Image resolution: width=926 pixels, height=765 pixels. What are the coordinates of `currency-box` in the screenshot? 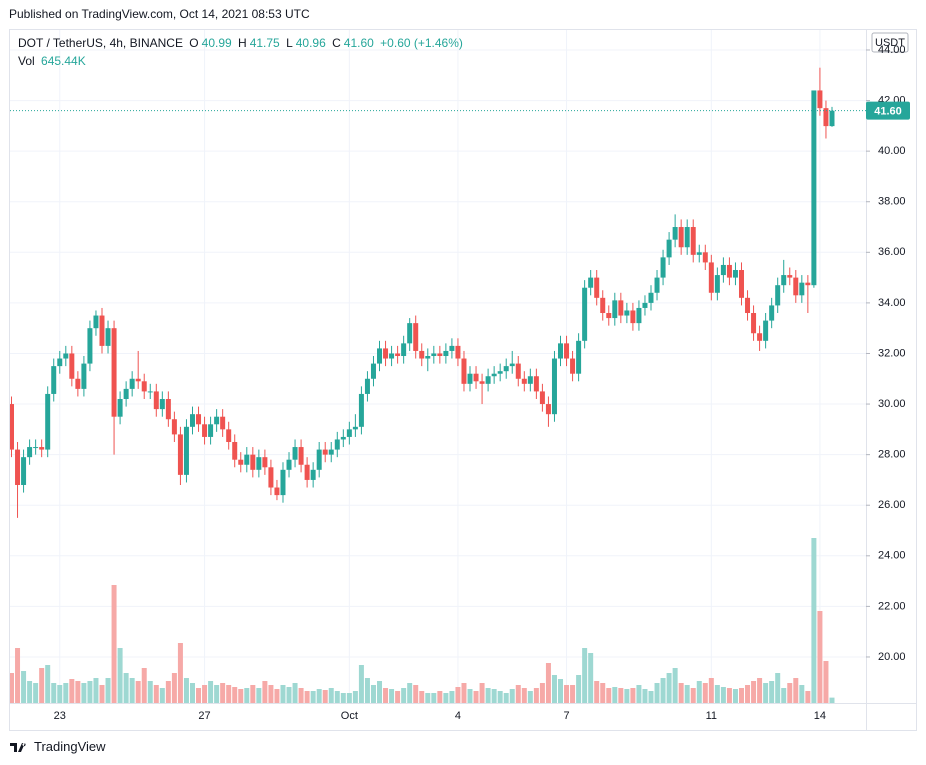 It's located at (890, 42).